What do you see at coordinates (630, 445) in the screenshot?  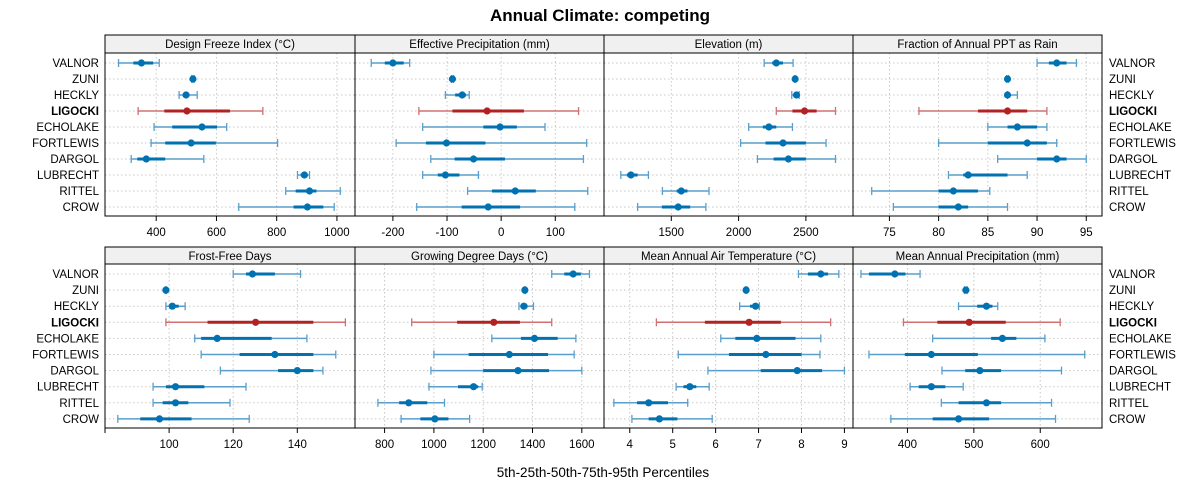 I see `x-tick-label: 4` at bounding box center [630, 445].